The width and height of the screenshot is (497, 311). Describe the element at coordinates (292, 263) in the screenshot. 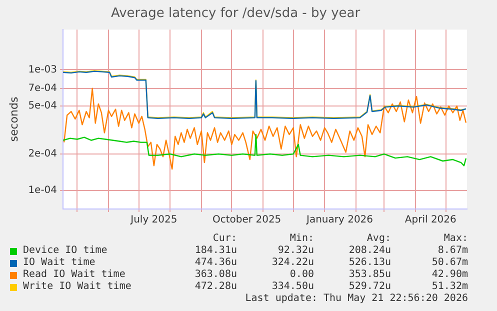

I see `text: 324.22u` at that location.